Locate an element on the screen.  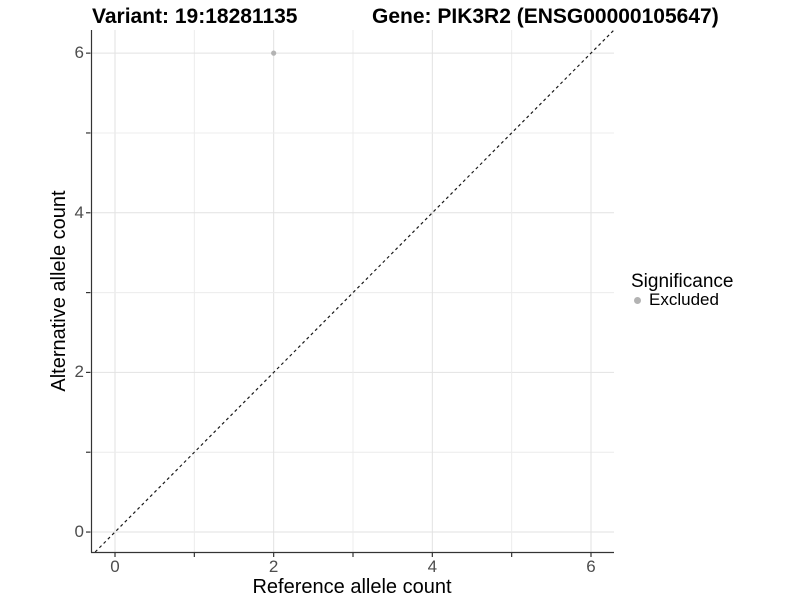
legend-key is located at coordinates (637, 300).